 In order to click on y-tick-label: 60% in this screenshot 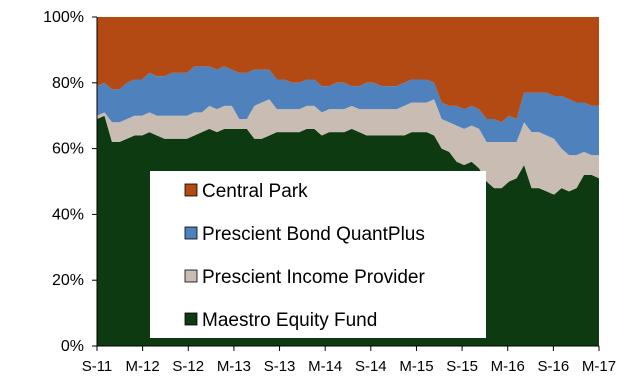, I will do `click(68, 149)`.